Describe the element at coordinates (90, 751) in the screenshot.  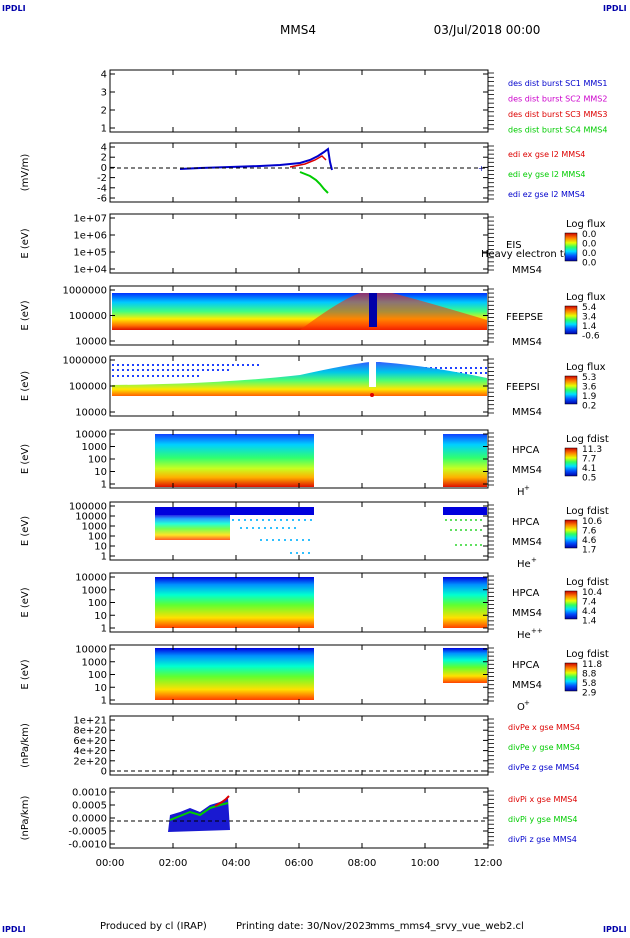
I see `y-tick-label: 4e+20` at that location.